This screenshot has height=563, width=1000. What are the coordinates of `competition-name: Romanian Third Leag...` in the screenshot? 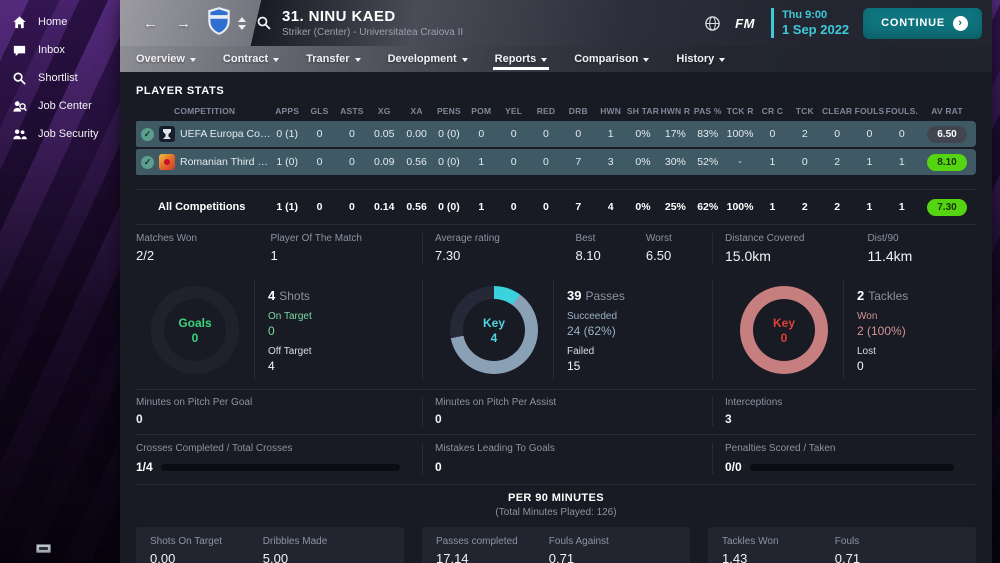 It's located at (225, 162).